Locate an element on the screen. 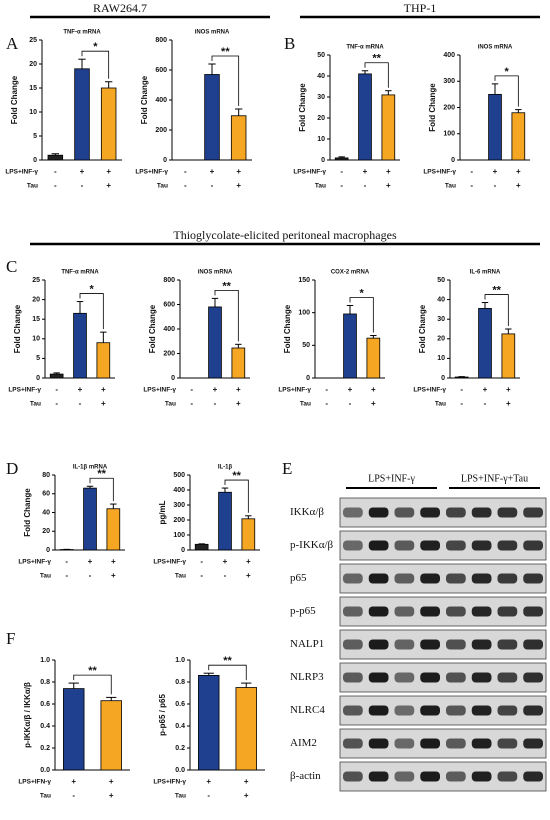 This screenshot has width=550, height=820. y-tick-label: 50 is located at coordinates (441, 280).